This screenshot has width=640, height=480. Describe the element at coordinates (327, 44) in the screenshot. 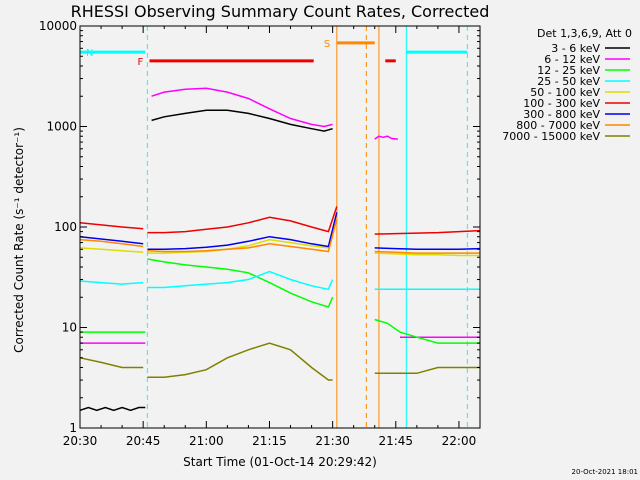

I see `state-label-S: S` at that location.